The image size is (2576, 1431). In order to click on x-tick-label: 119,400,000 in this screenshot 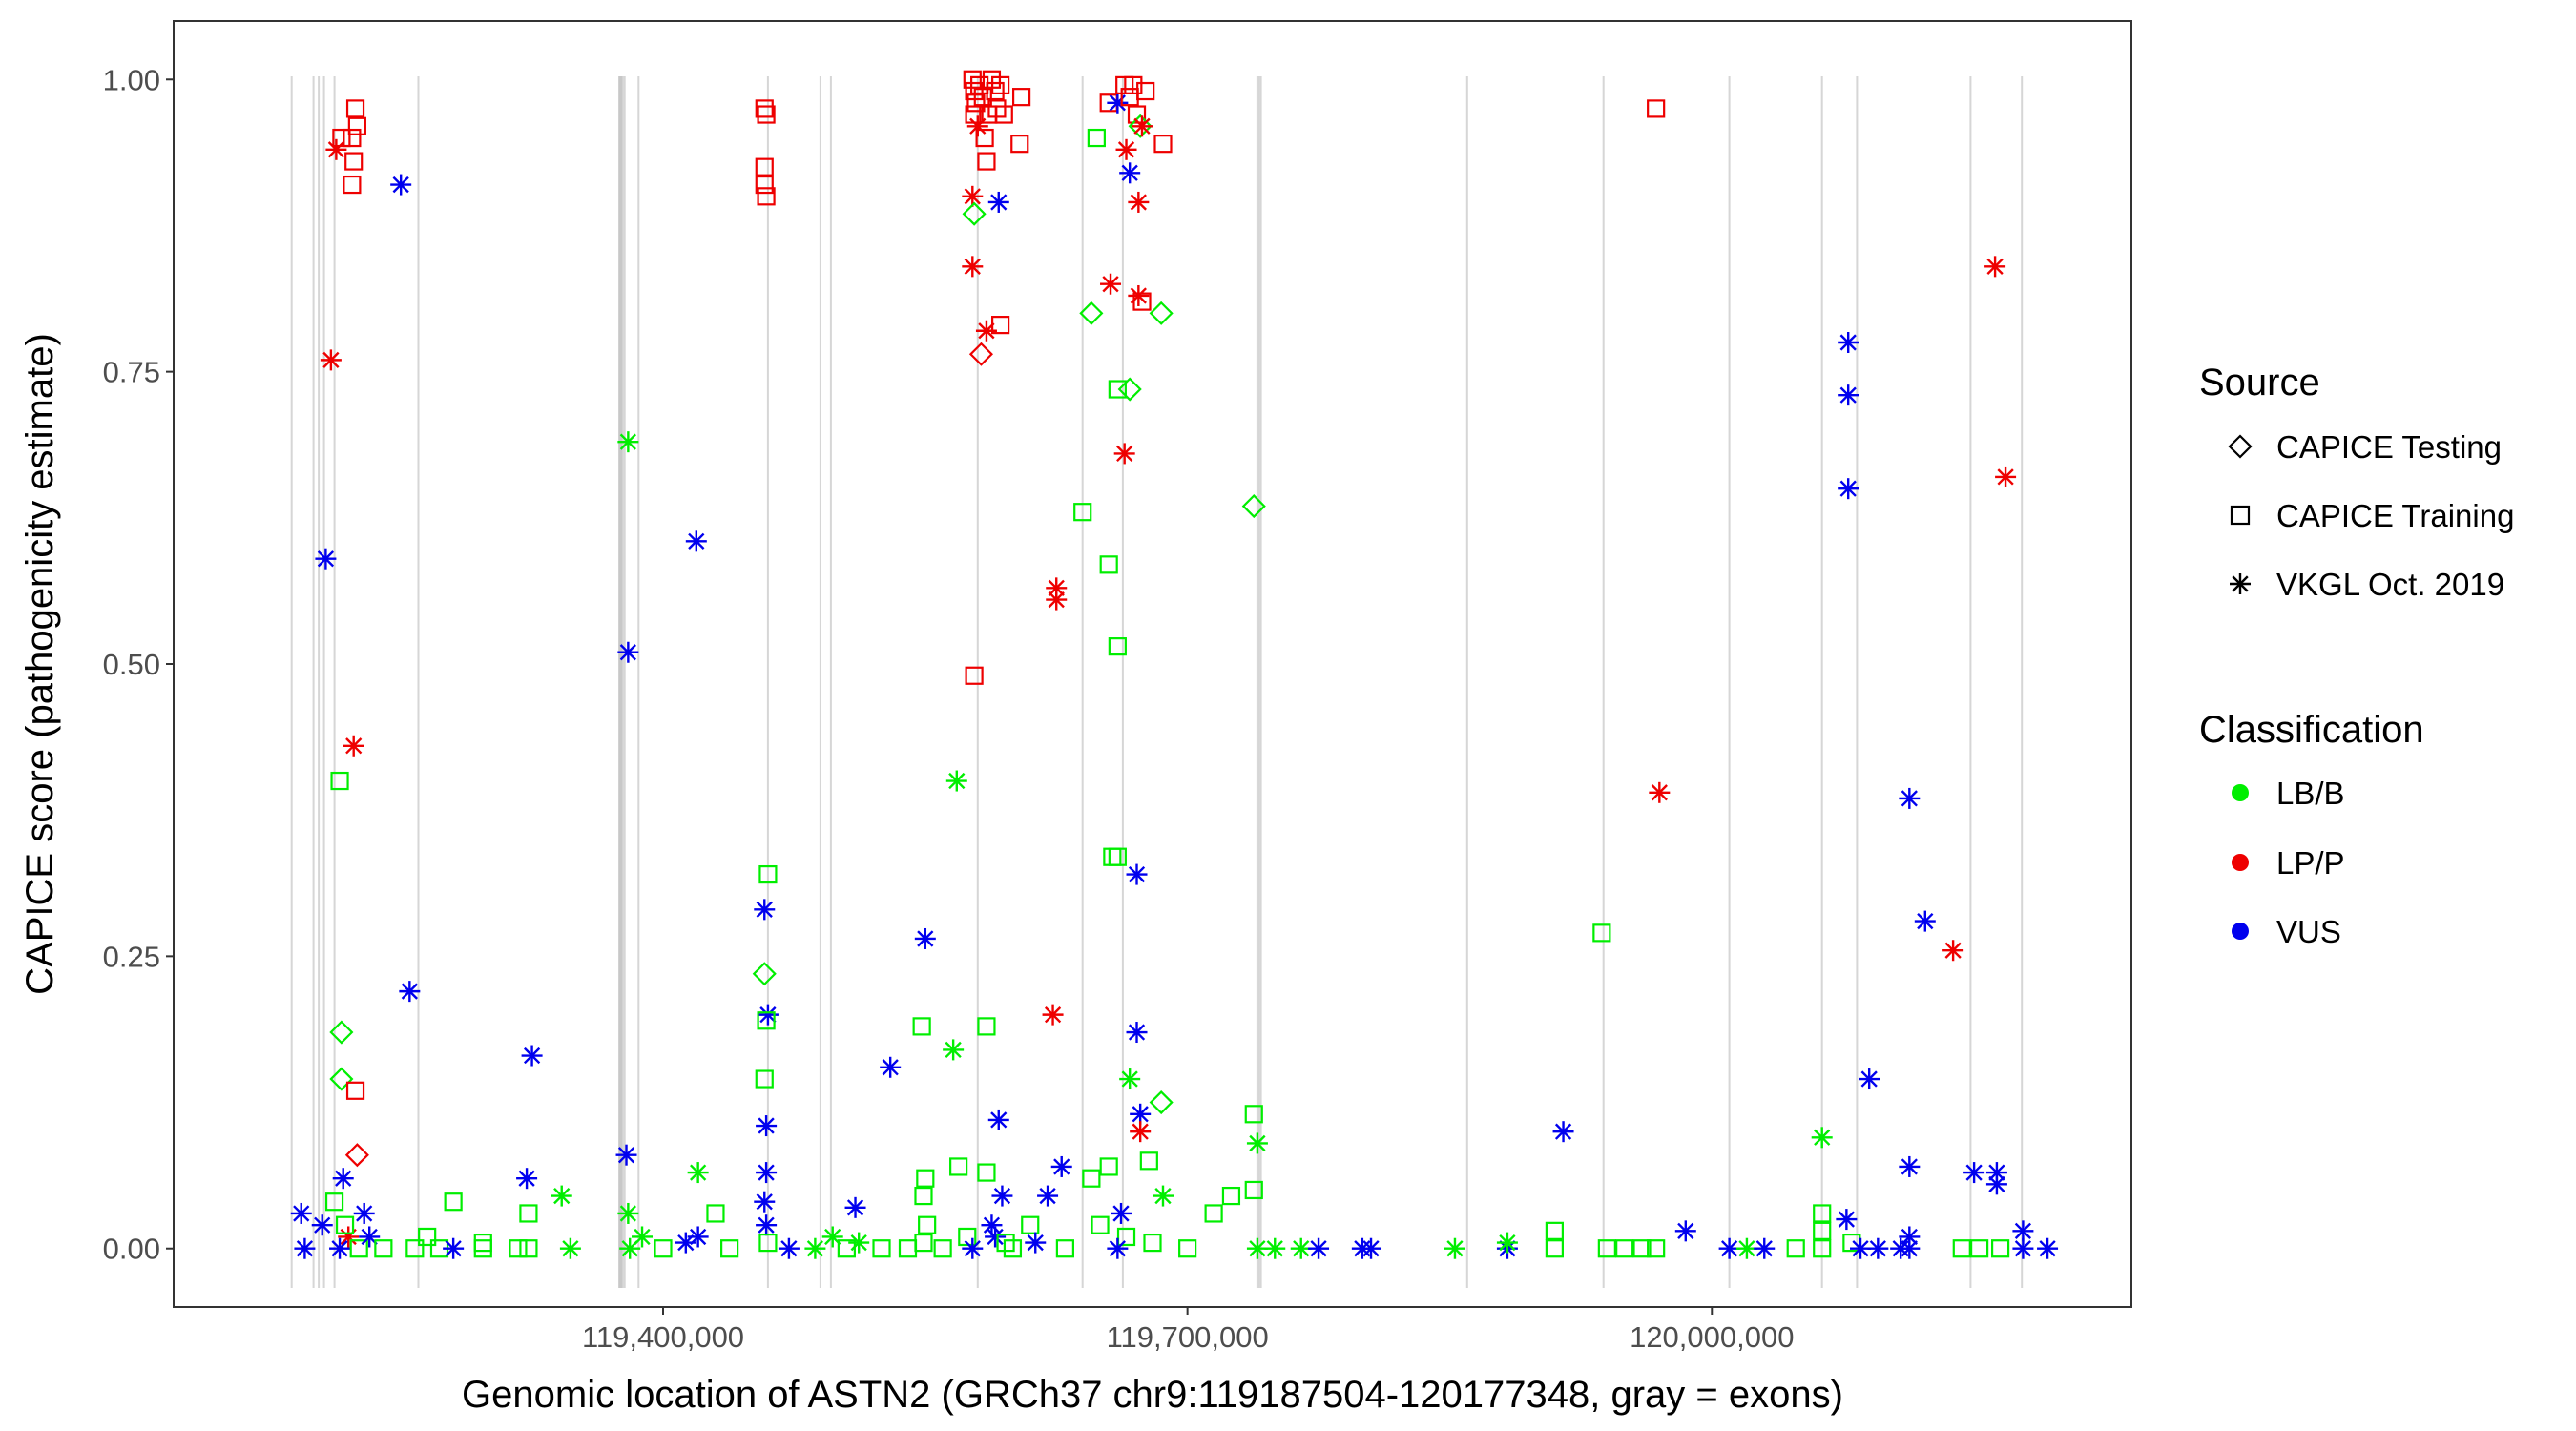, I will do `click(663, 1337)`.